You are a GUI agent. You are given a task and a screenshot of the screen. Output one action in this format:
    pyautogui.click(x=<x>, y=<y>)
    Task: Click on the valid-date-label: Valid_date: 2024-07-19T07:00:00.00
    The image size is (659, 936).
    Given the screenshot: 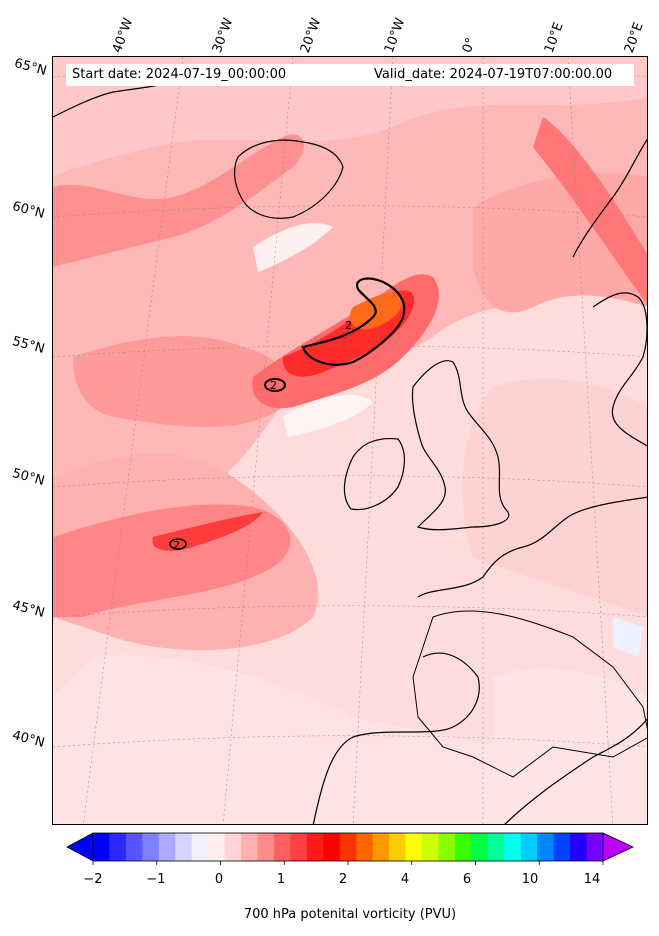 What is the action you would take?
    pyautogui.click(x=493, y=74)
    